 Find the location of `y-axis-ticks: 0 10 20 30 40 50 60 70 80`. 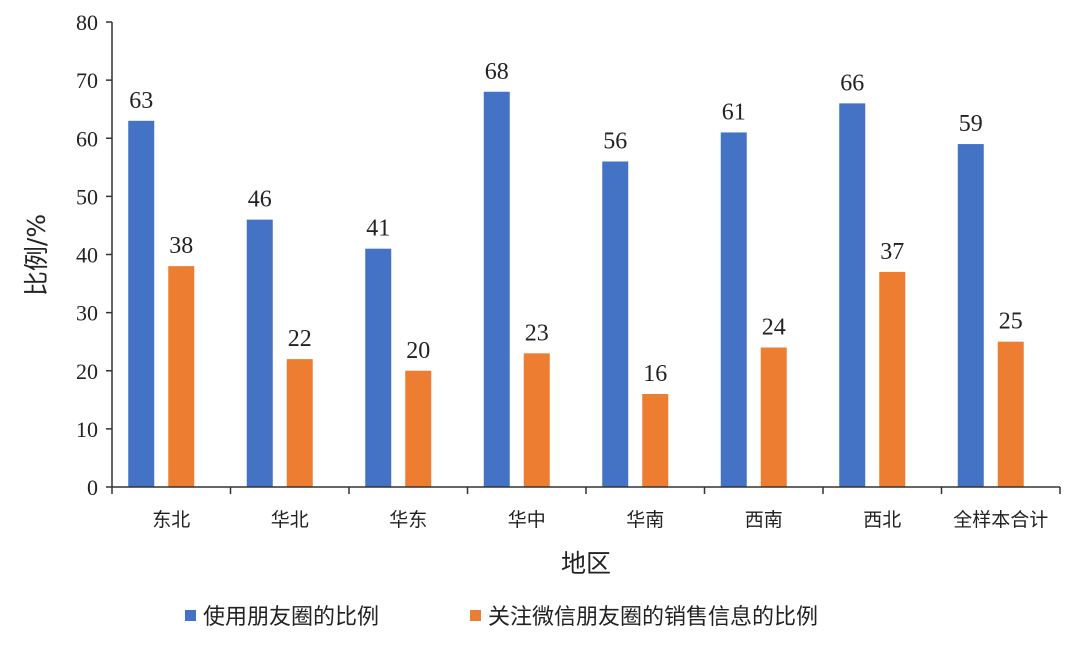

y-axis-ticks: 0 10 20 30 40 50 60 70 80 is located at coordinates (94, 255).